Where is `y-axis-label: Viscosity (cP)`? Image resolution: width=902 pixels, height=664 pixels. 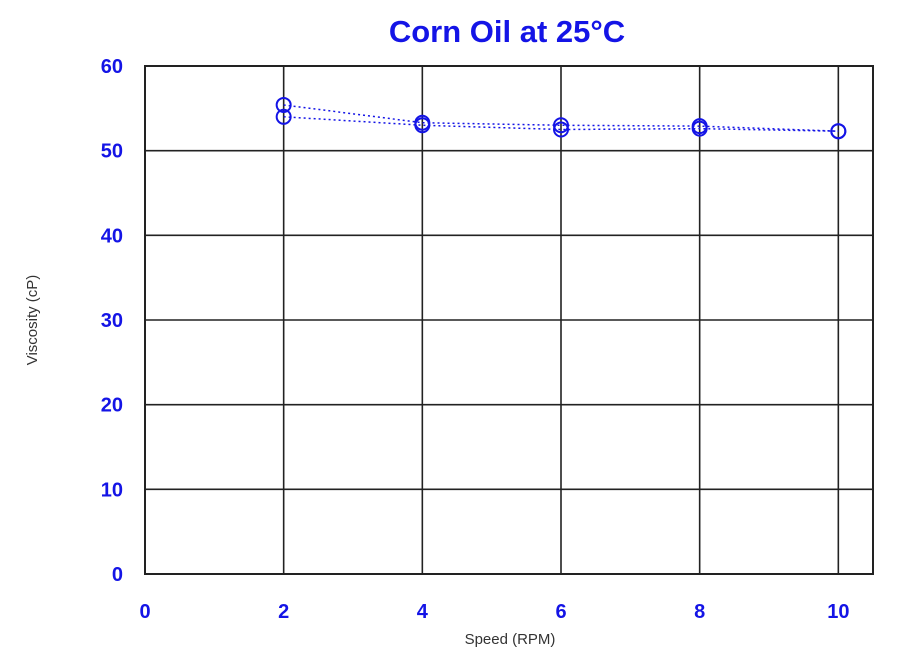
y-axis-label: Viscosity (cP) is located at coordinates (32, 320).